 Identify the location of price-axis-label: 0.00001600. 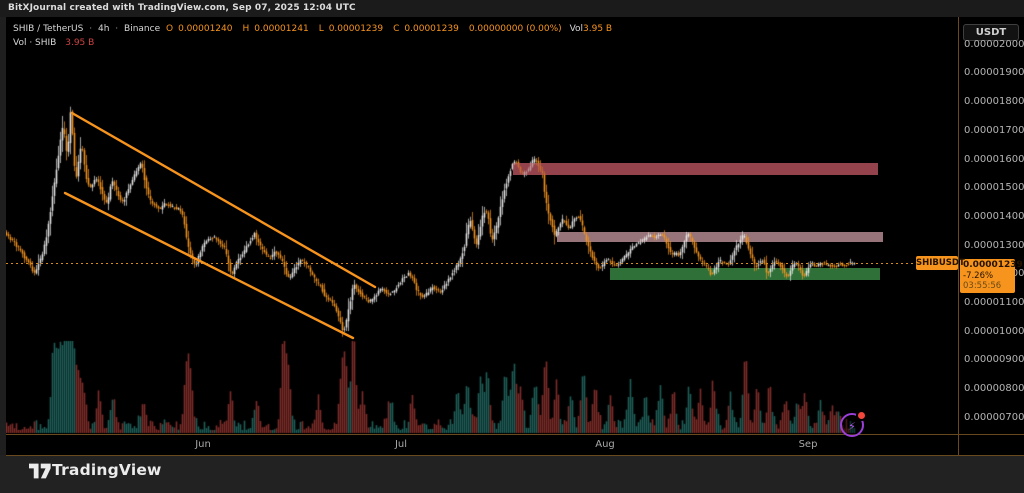
(994, 159).